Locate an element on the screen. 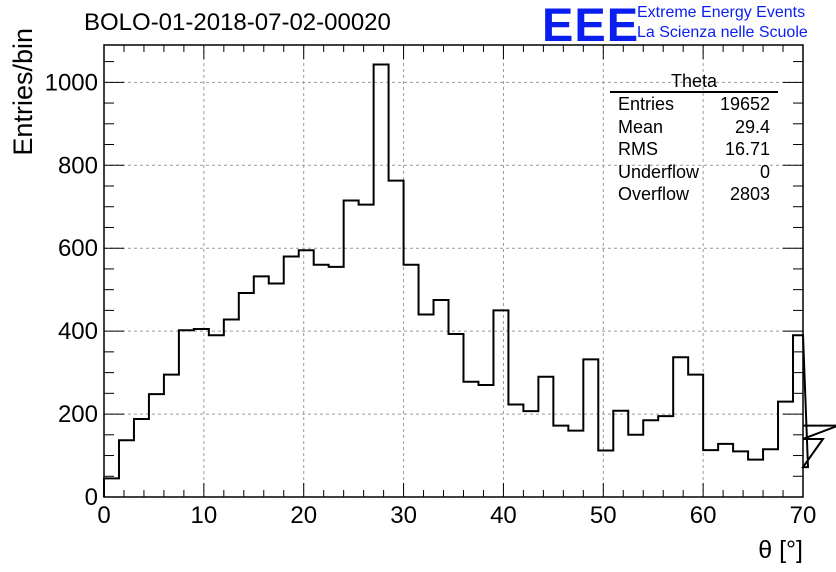 This screenshot has width=836, height=572. logo-subtitle-2: La Scienza nelle Scuole is located at coordinates (722, 32).